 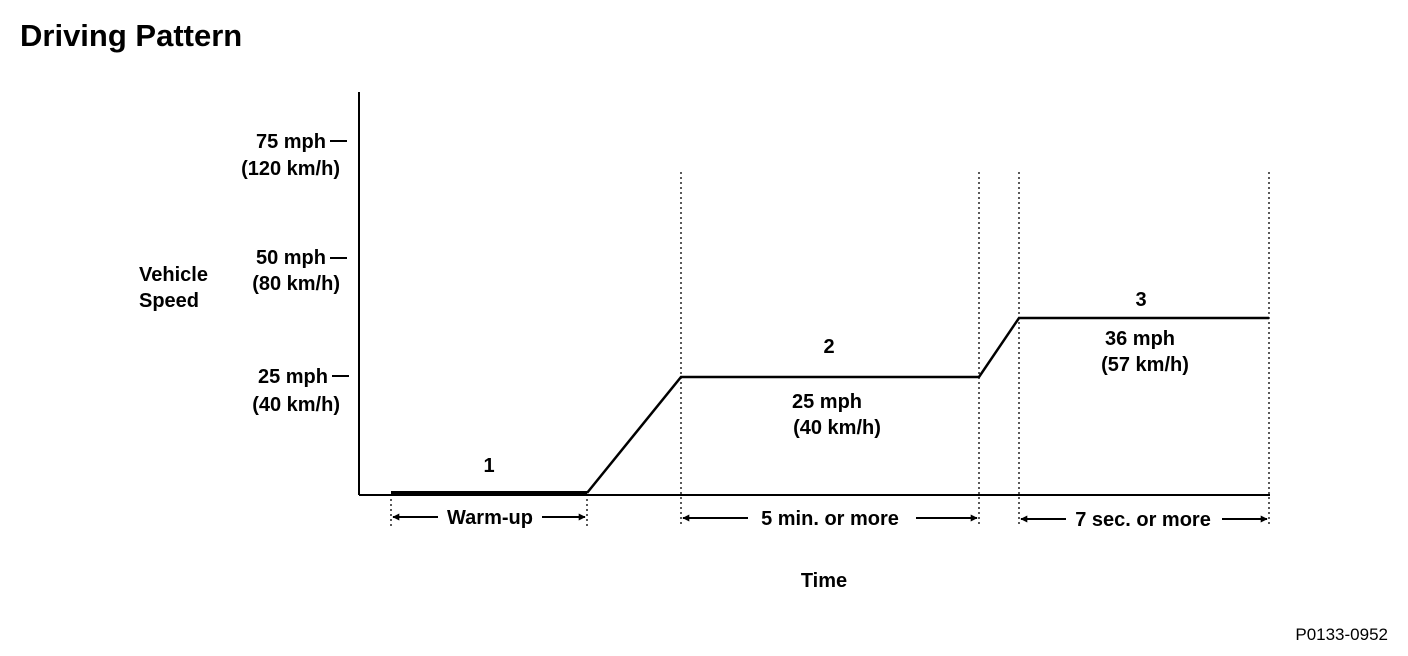 I want to click on figure-code: P0133-0952, so click(x=1341, y=634).